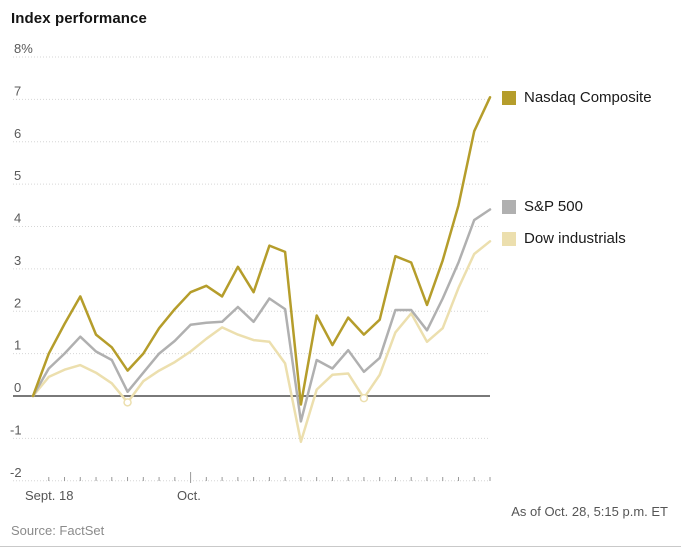 This screenshot has width=681, height=549. Describe the element at coordinates (17, 260) in the screenshot. I see `y-tick-label: 3` at that location.